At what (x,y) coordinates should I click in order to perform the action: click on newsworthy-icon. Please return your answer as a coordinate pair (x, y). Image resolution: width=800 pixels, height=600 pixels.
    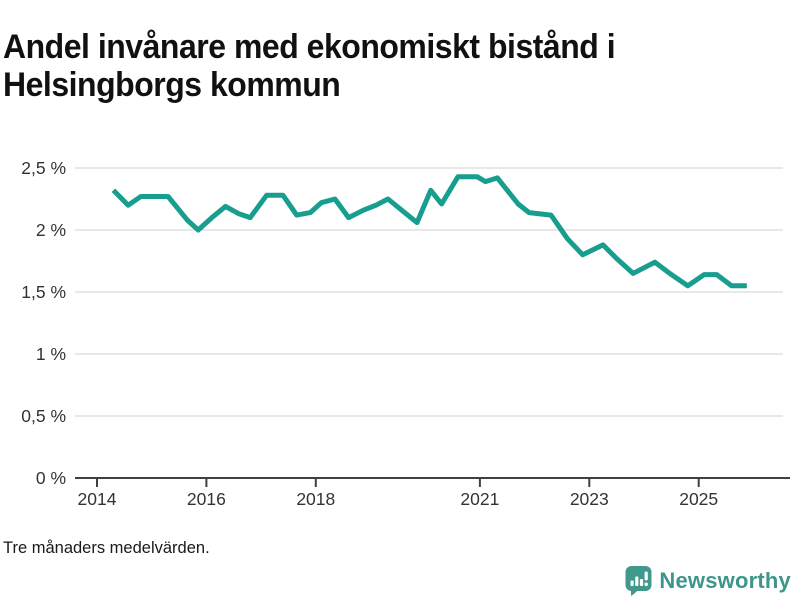
    Looking at the image, I should click on (638, 581).